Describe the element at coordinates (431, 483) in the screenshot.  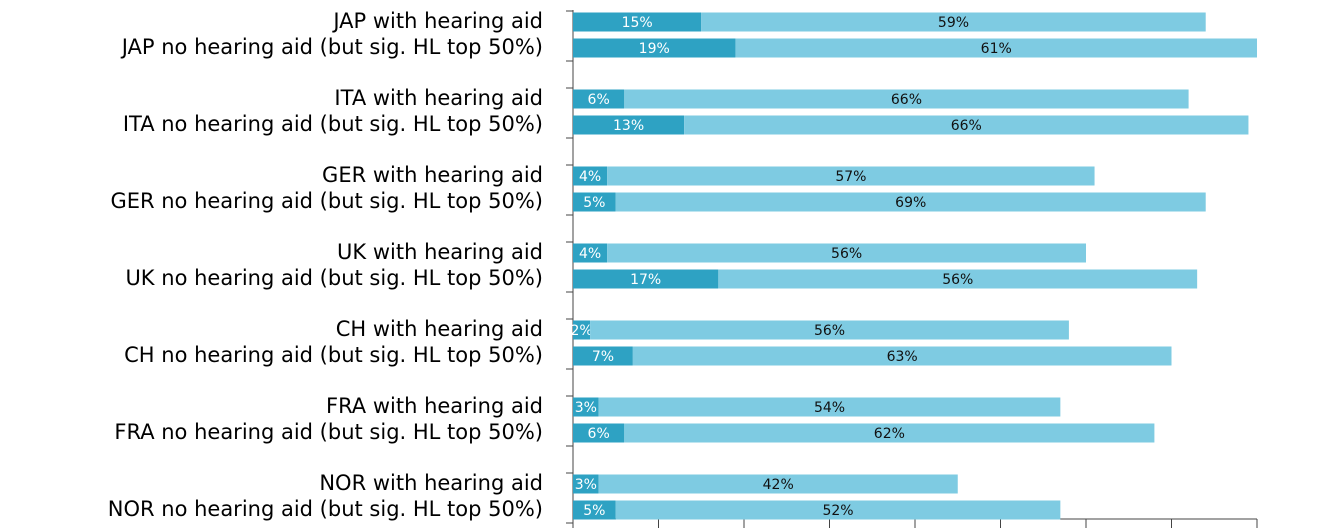
I see `category-label: NOR with hearing aid` at that location.